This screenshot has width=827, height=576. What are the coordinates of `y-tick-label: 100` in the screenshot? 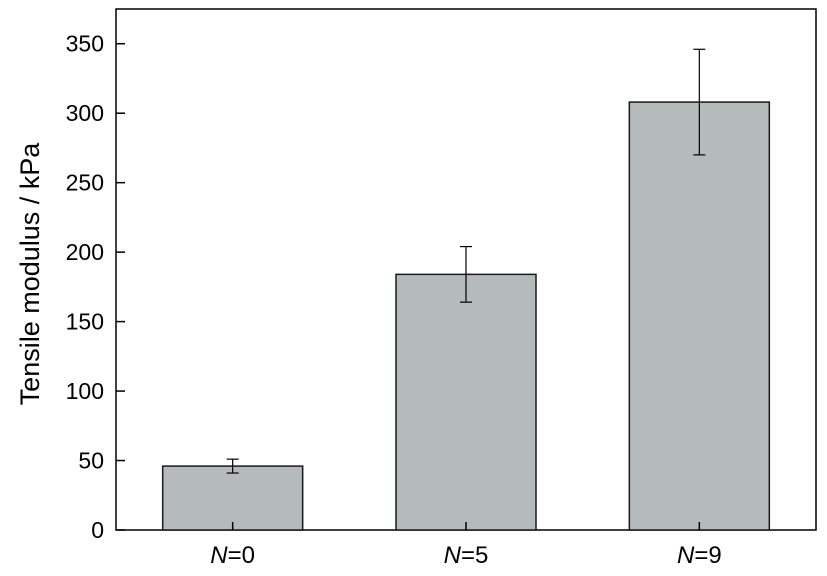 It's located at (85, 391).